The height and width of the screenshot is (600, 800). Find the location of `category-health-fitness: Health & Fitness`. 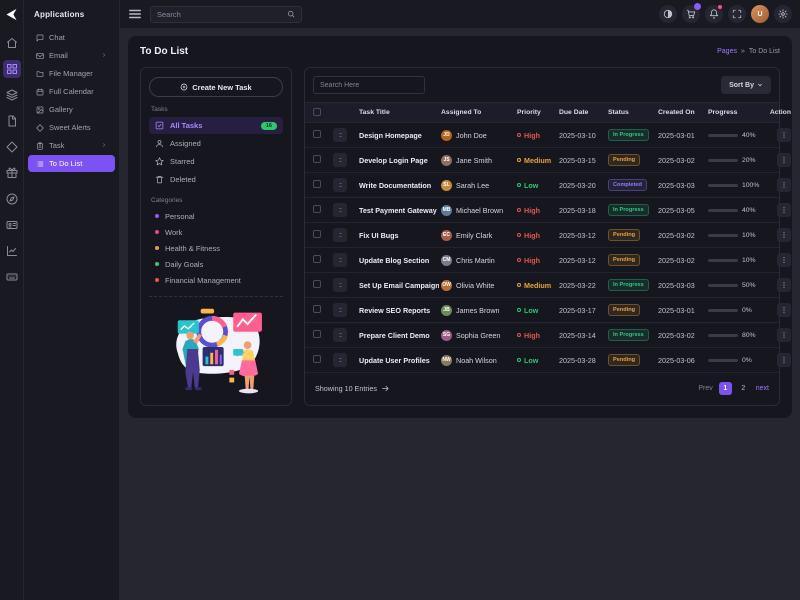

category-health-fitness: Health & Fitness is located at coordinates (216, 248).